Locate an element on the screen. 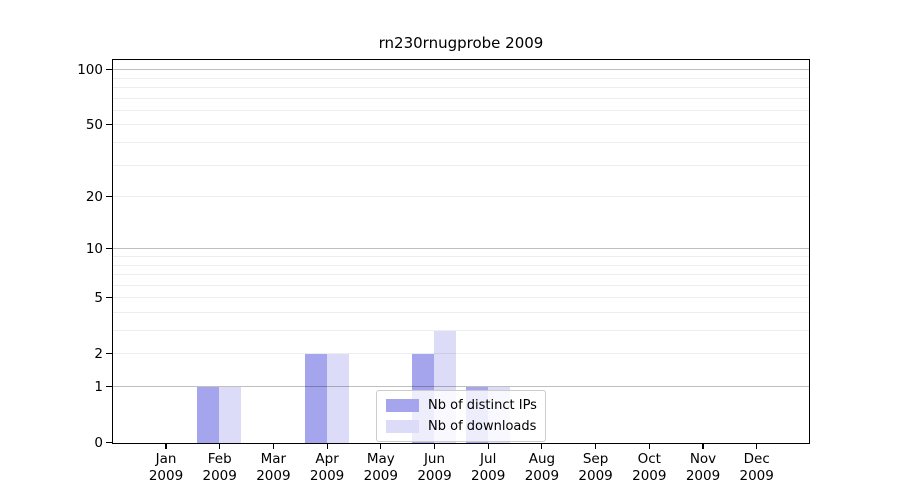  x-tick-label-may: May 2009 is located at coordinates (381, 468).